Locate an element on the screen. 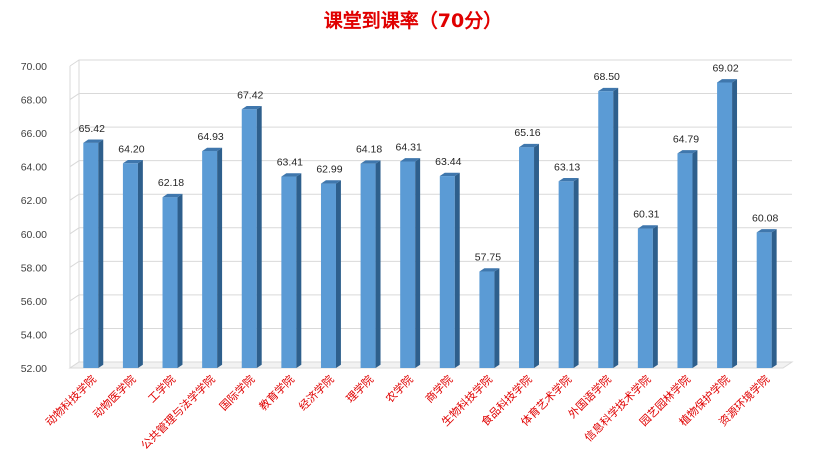  data-label: 63.41 is located at coordinates (290, 163).